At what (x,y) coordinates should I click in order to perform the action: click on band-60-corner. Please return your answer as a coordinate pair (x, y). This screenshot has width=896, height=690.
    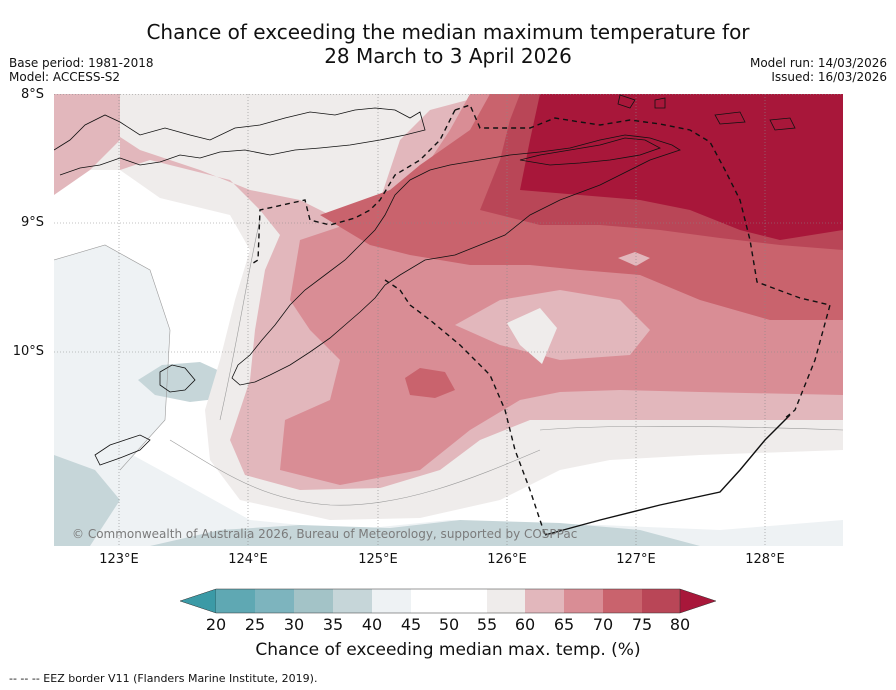
    Looking at the image, I should click on (87, 144).